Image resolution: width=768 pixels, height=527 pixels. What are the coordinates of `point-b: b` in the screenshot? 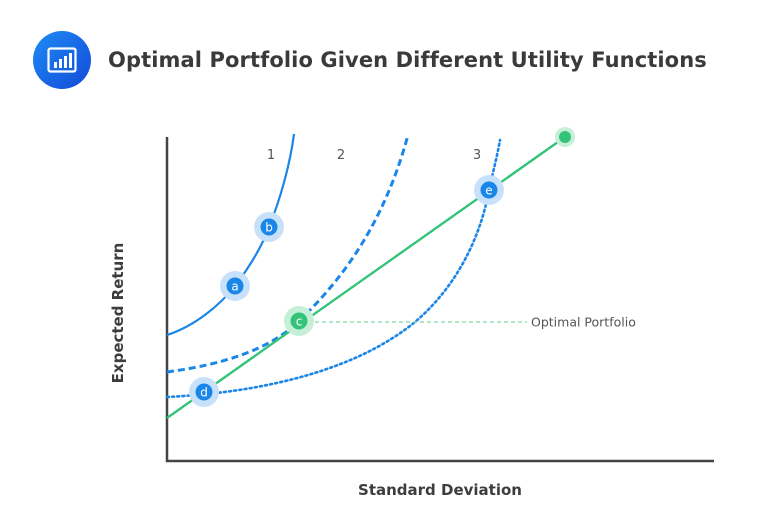 It's located at (269, 227).